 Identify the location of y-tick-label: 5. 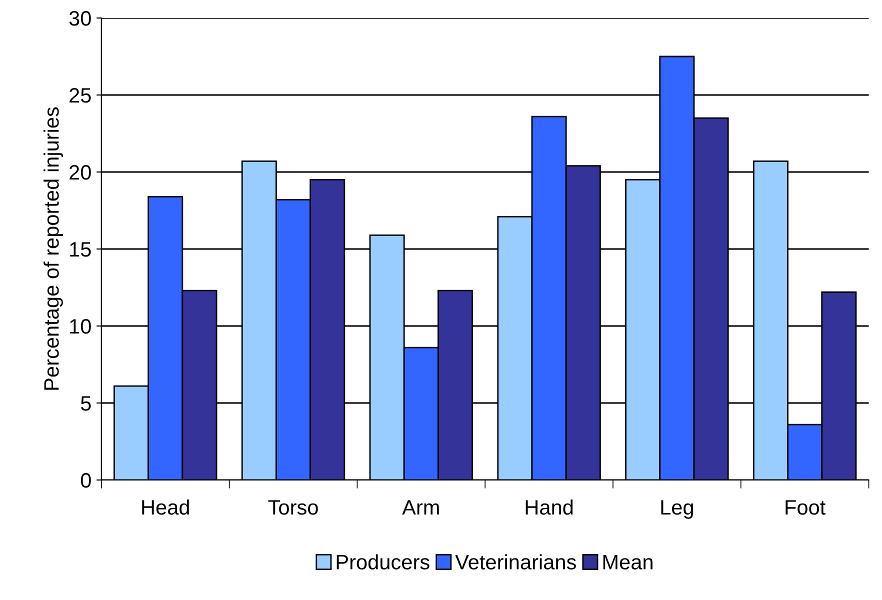
(85, 403).